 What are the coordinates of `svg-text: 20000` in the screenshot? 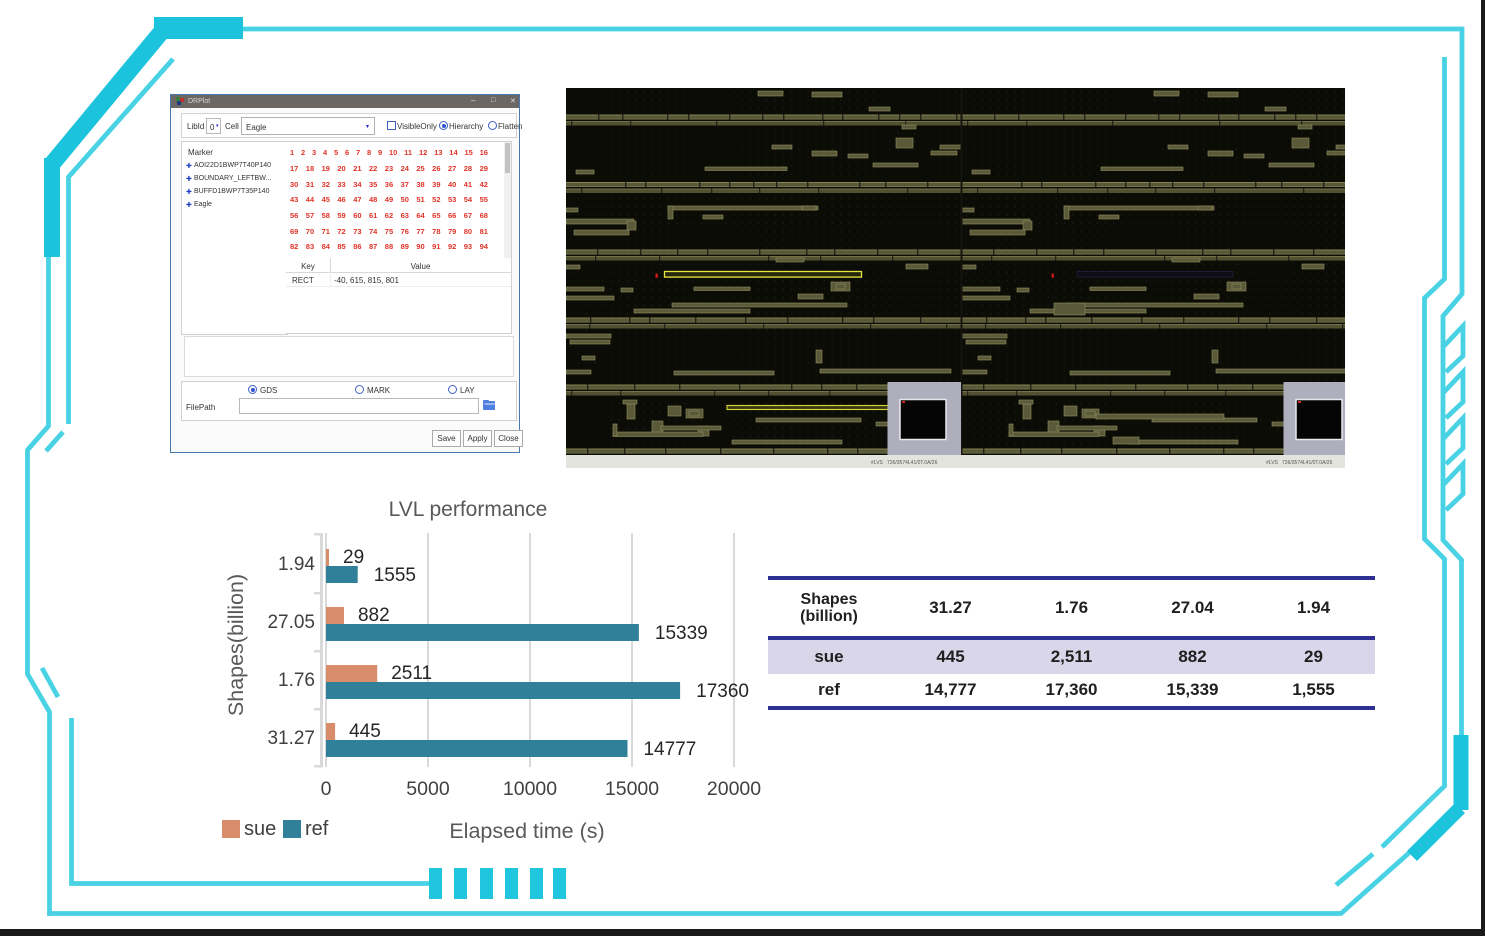 It's located at (734, 789).